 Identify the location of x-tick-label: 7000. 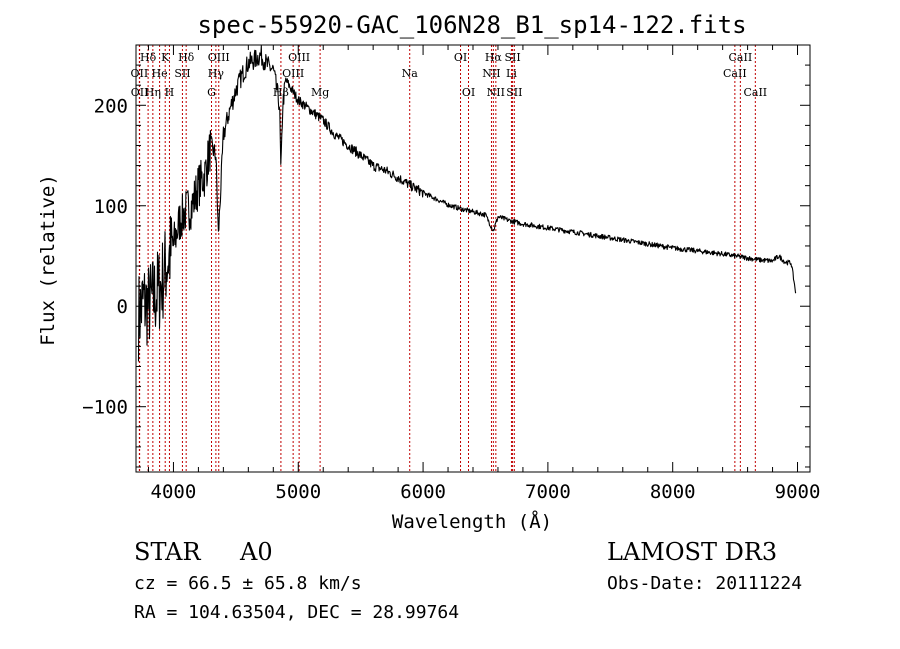
(548, 492).